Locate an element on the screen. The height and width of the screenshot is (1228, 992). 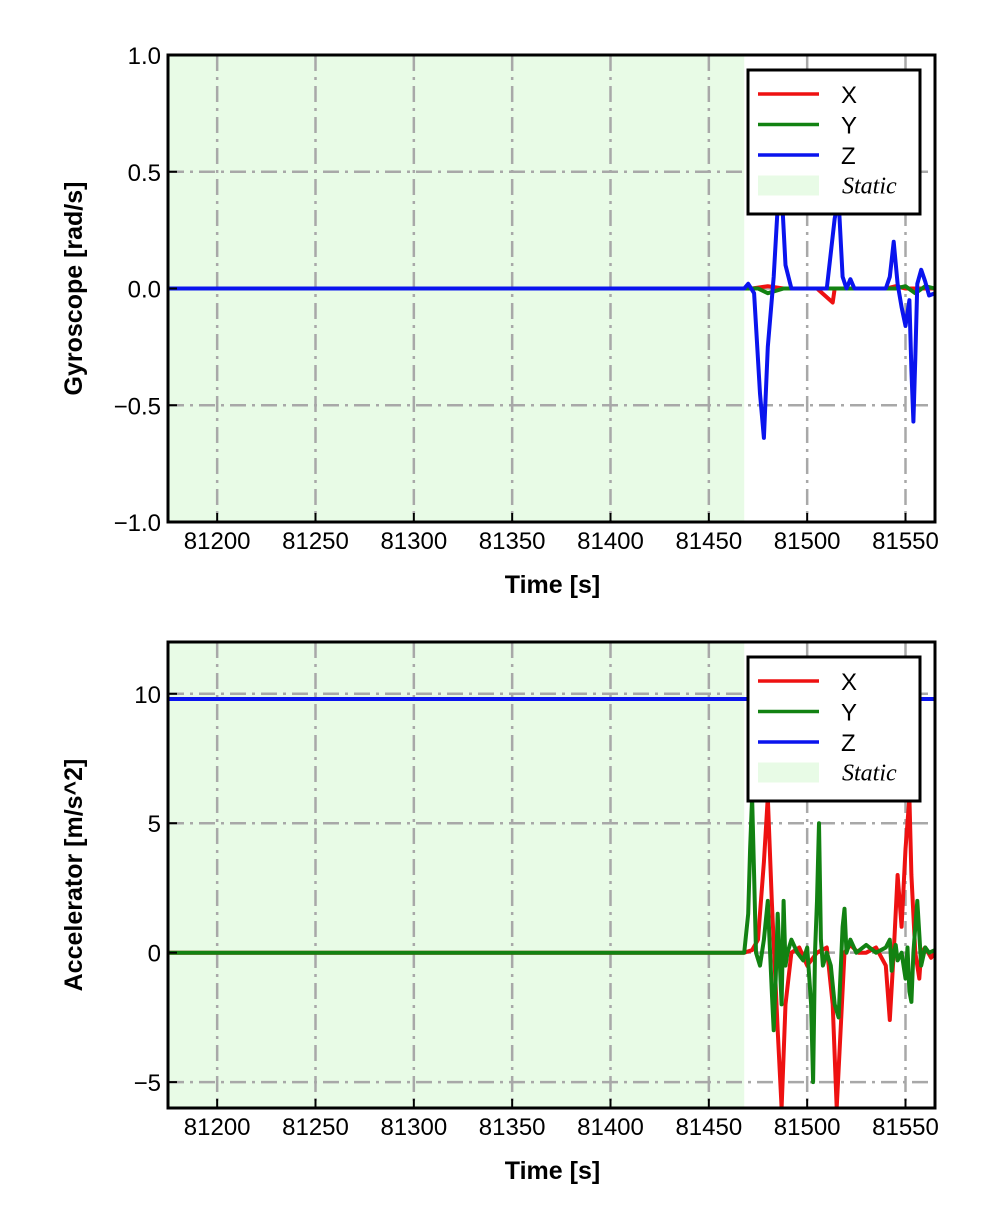
y-tick-label: 1.0 is located at coordinates (144, 56).